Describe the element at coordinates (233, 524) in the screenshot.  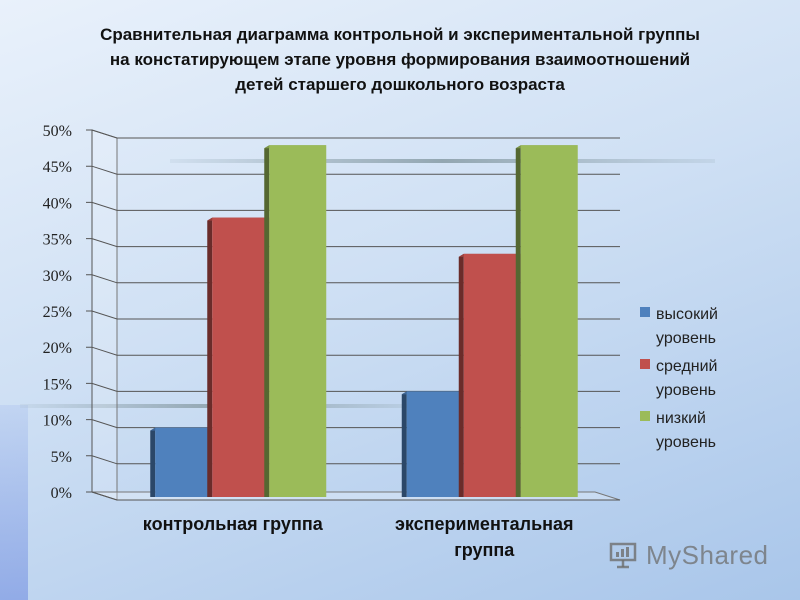
I see `x-category-label: контрольная группа` at that location.